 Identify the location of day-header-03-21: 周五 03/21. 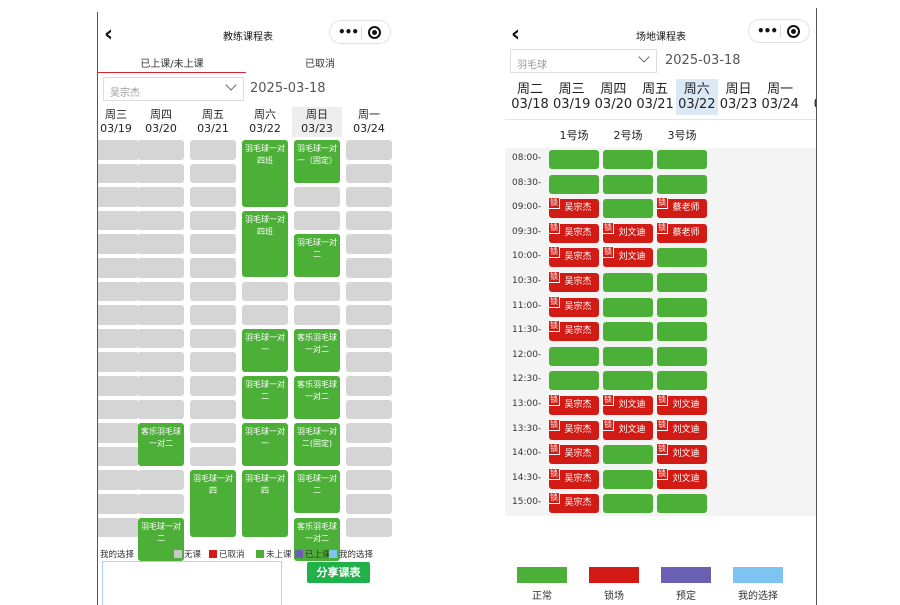
(213, 122).